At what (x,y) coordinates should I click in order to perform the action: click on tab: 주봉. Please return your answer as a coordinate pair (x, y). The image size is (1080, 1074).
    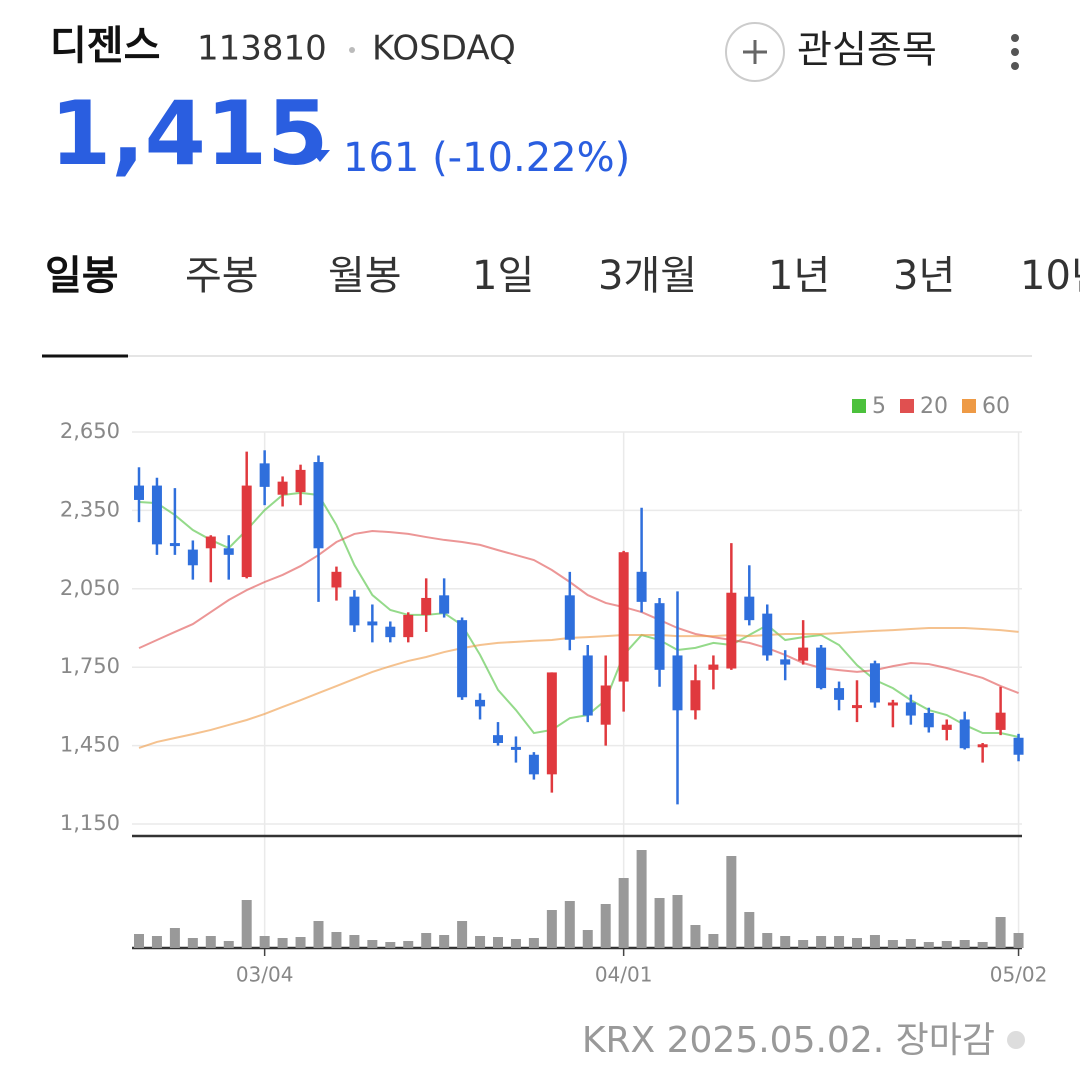
    Looking at the image, I should click on (222, 276).